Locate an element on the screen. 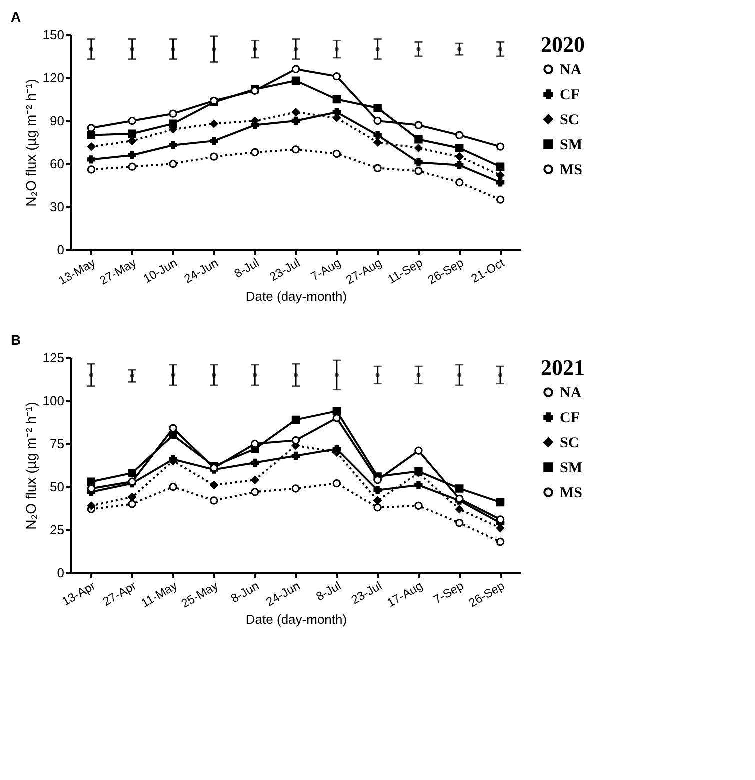 This screenshot has width=755, height=780. y-tick-label: 125 is located at coordinates (53, 358).